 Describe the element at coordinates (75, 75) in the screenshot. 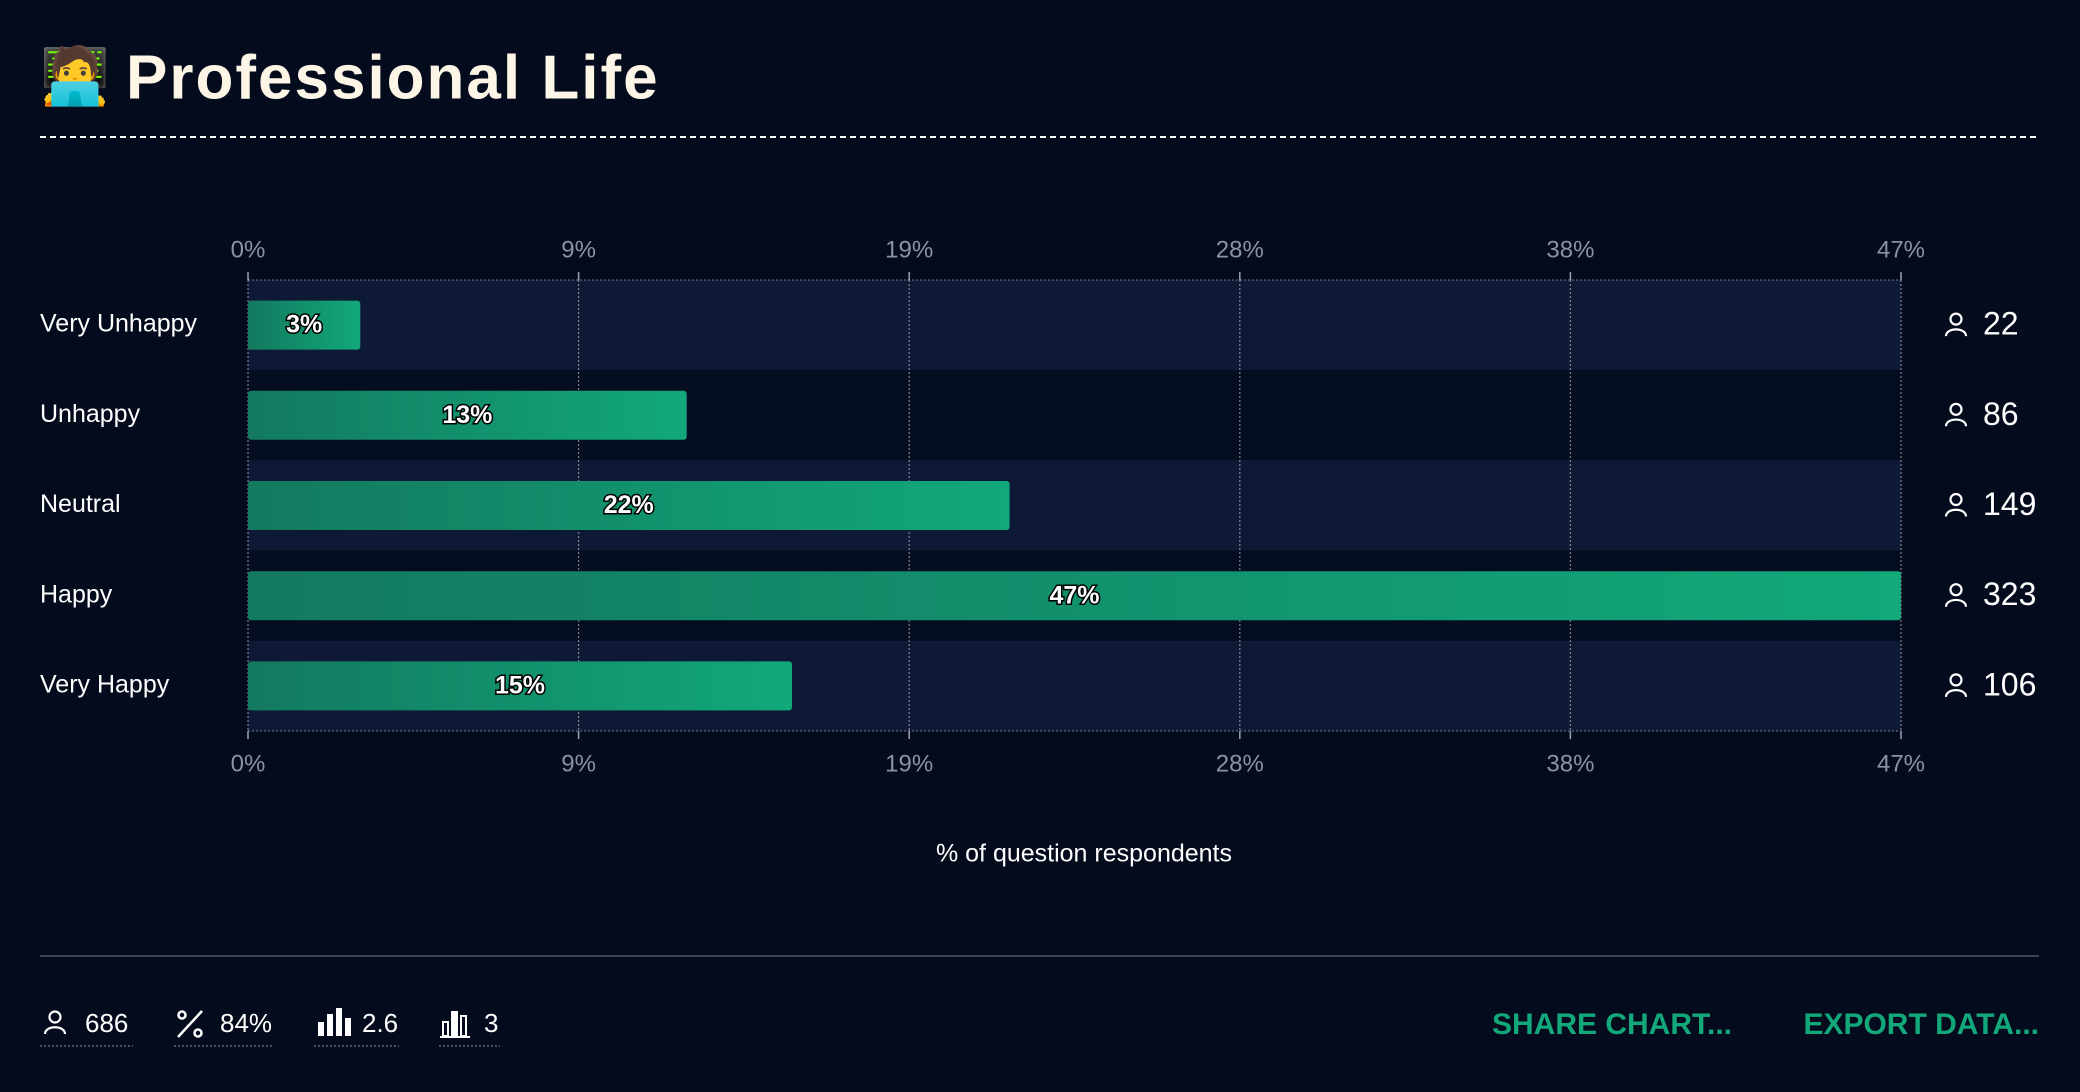

I see `title-icon: 🧑‍💻` at that location.